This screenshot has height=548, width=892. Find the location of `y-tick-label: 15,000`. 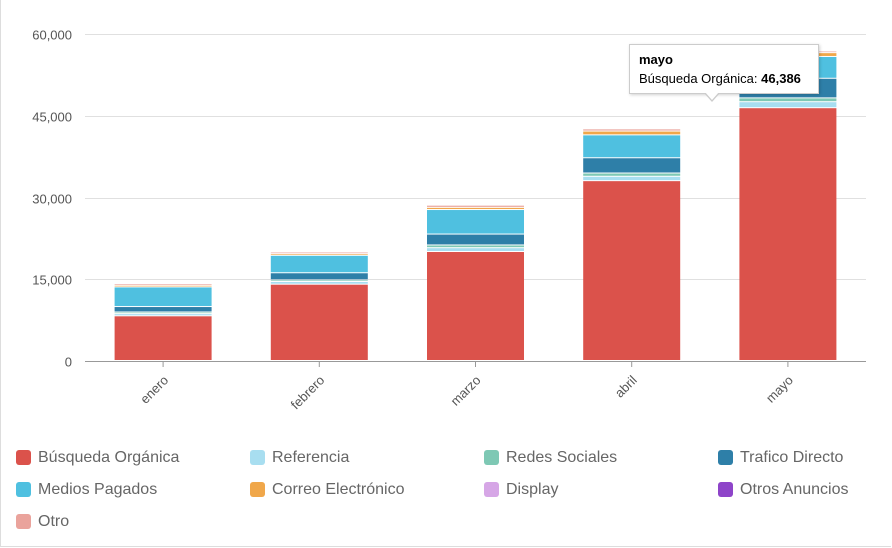

y-tick-label: 15,000 is located at coordinates (52, 280).